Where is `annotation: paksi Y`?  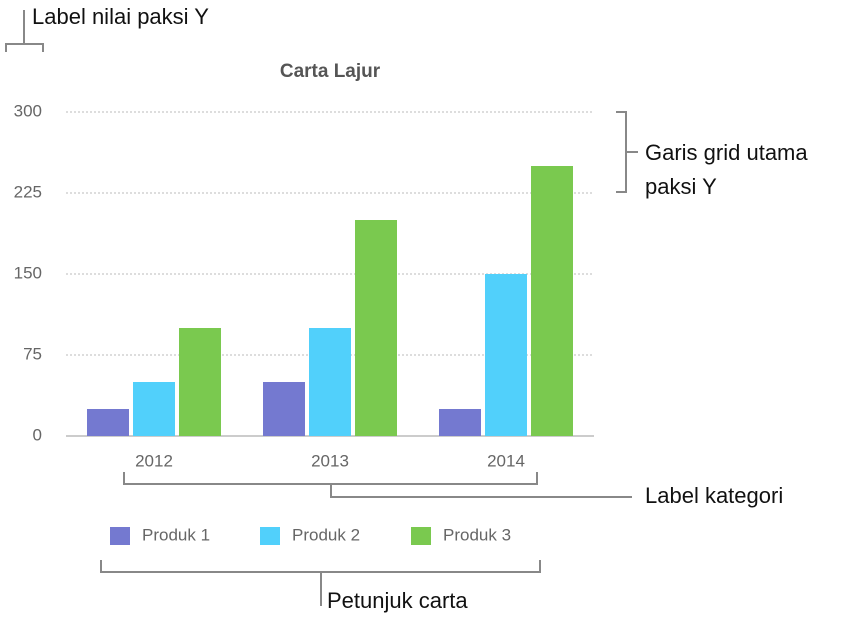 annotation: paksi Y is located at coordinates (681, 186).